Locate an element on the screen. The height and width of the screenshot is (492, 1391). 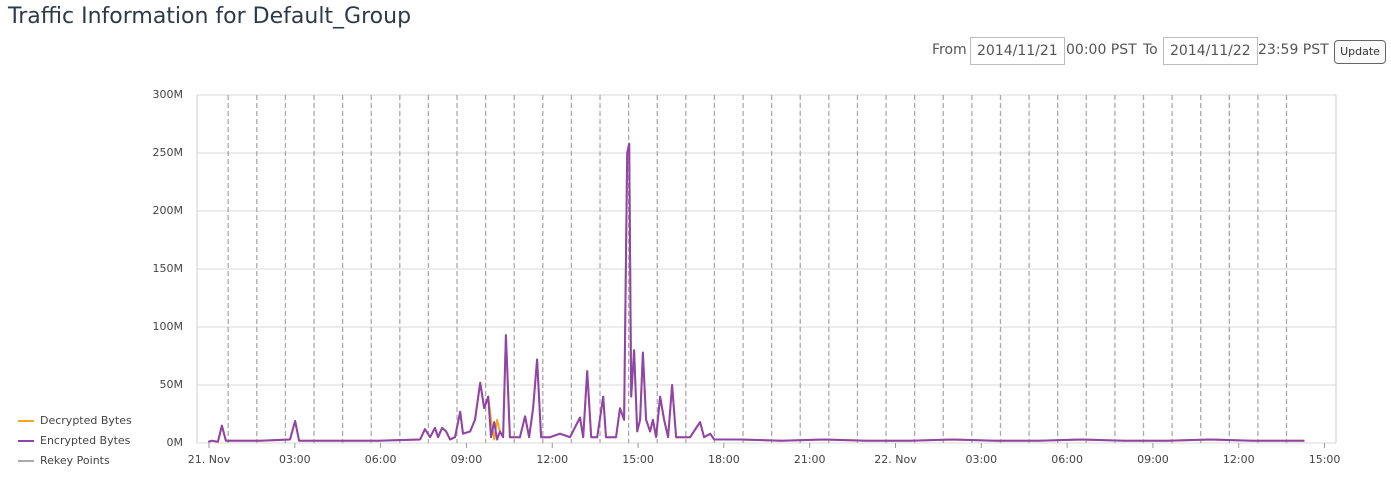
y-tick-label: 150M is located at coordinates (168, 268).